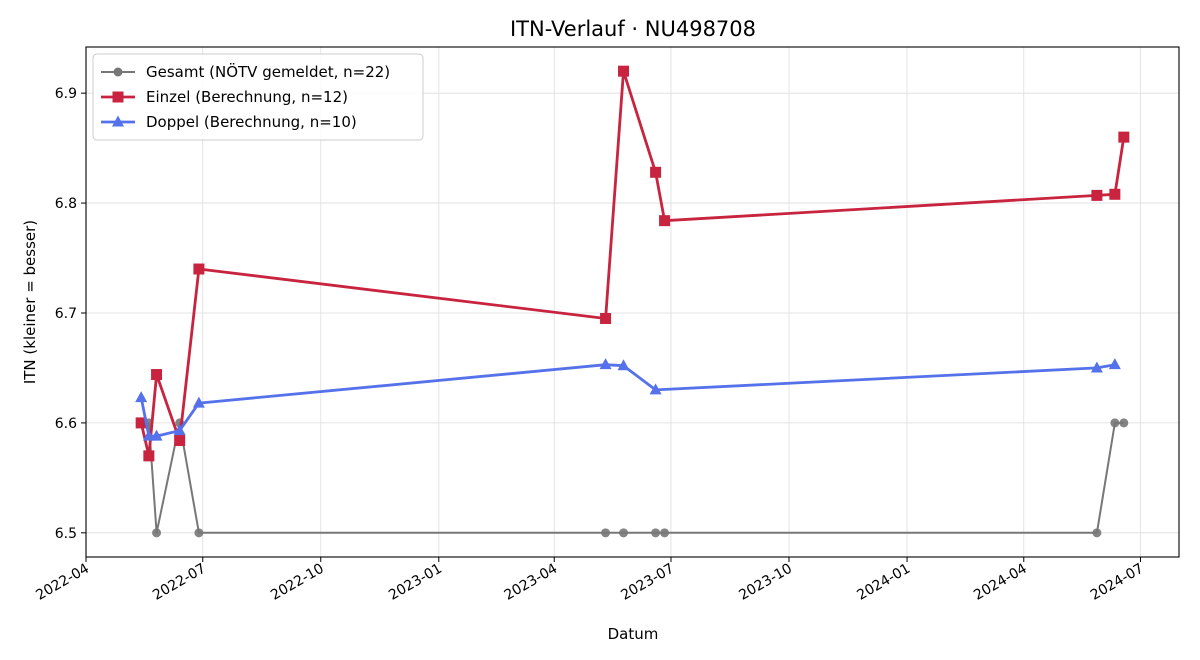 The width and height of the screenshot is (1200, 660). What do you see at coordinates (531, 582) in the screenshot?
I see `x-tick-label: 2023-04` at bounding box center [531, 582].